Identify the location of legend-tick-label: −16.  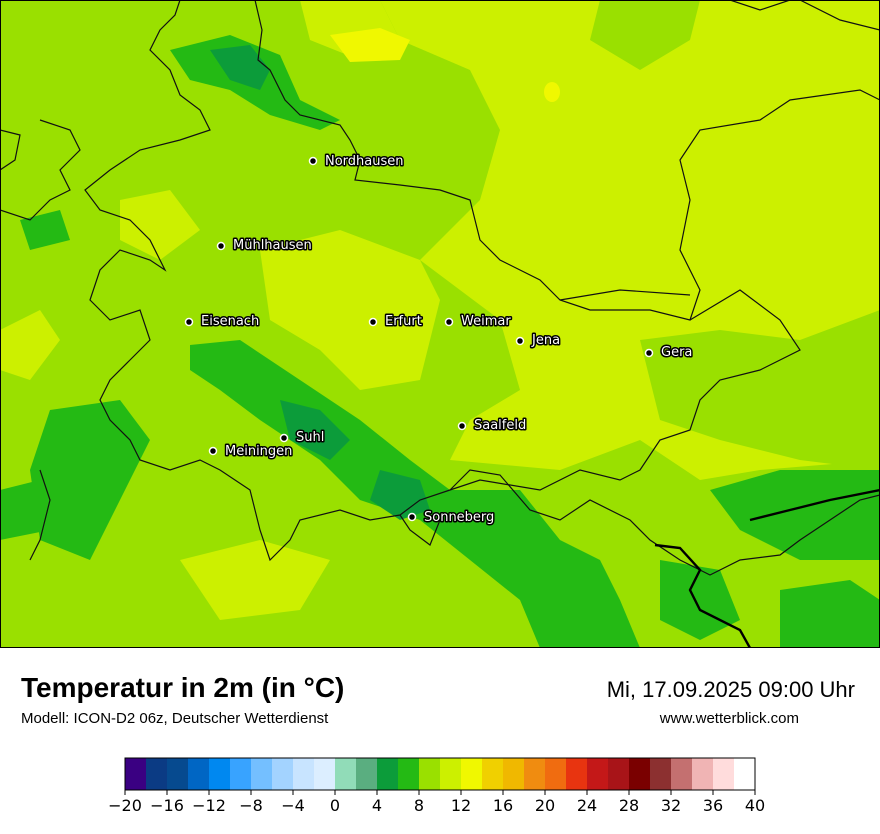
(167, 805).